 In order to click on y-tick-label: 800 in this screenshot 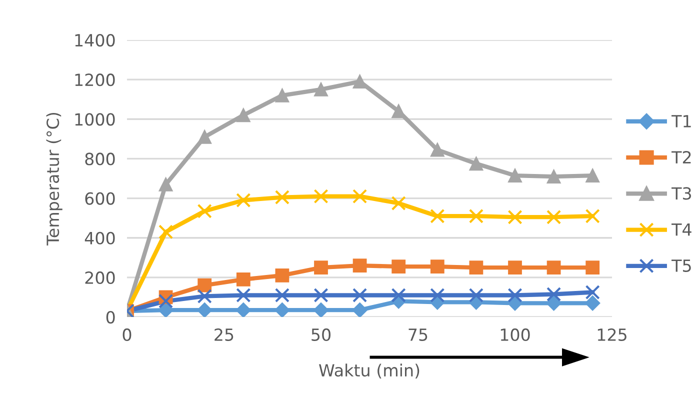, I will do `click(100, 159)`.